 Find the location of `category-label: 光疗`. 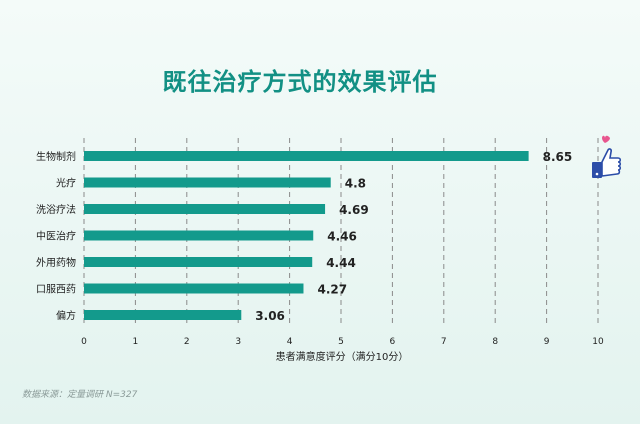

category-label: 光疗 is located at coordinates (66, 183).